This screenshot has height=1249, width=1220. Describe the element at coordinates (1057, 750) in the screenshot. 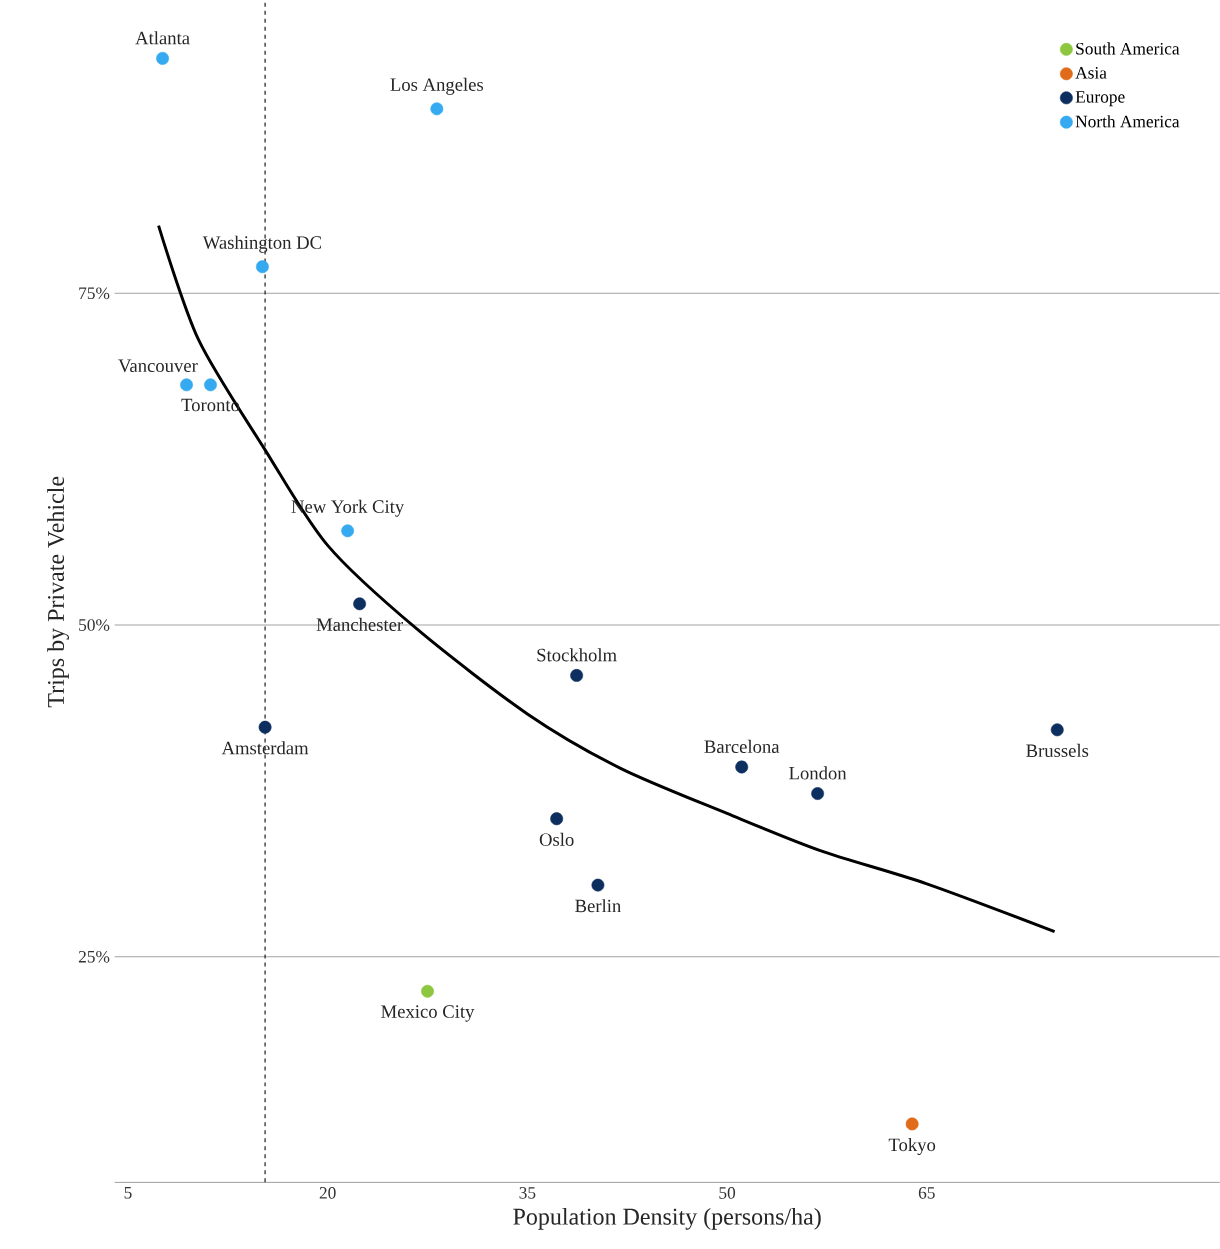

I see `annotation: Brussels` at that location.